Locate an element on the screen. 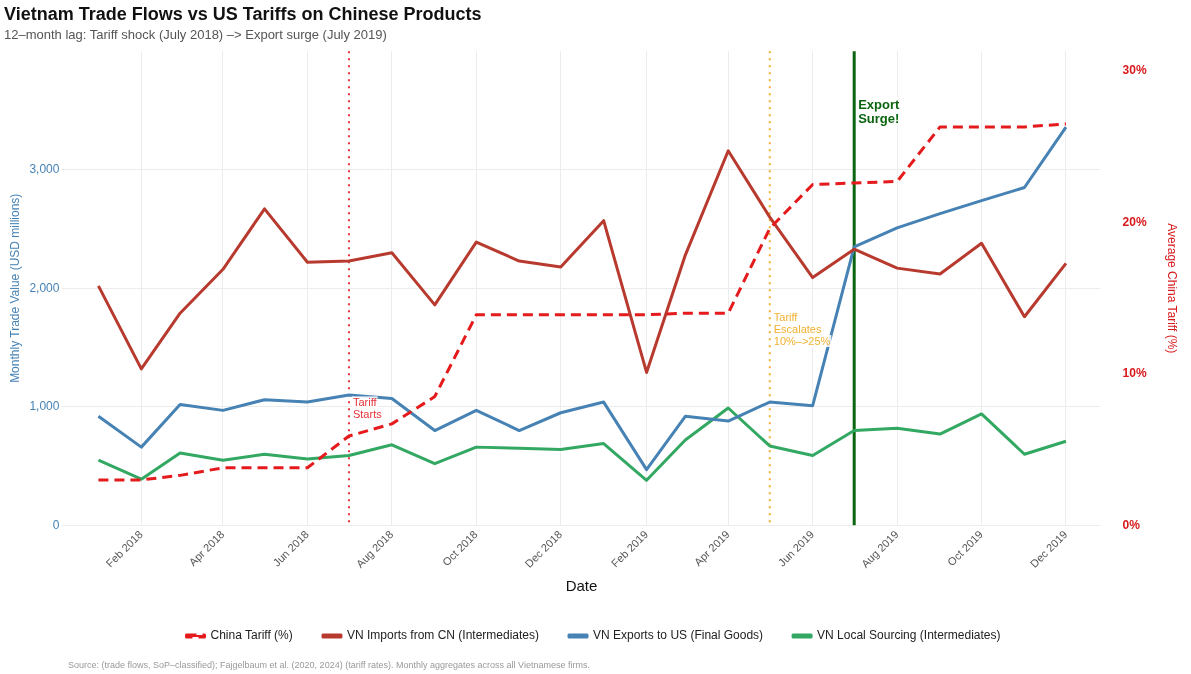  ref-line-label: Tariff Starts is located at coordinates (367, 407).